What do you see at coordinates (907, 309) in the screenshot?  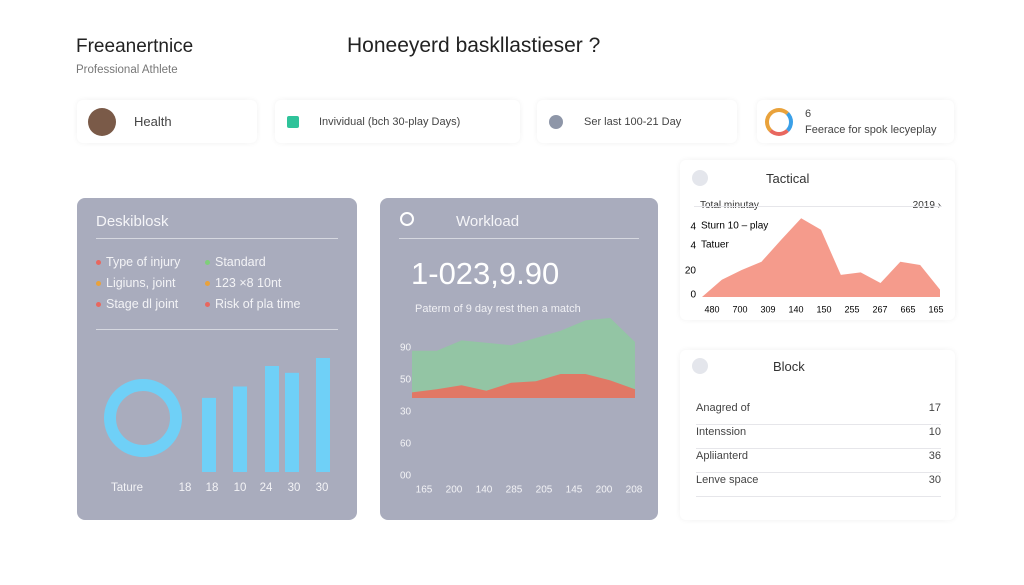 I see `x-tick-label: 665` at bounding box center [907, 309].